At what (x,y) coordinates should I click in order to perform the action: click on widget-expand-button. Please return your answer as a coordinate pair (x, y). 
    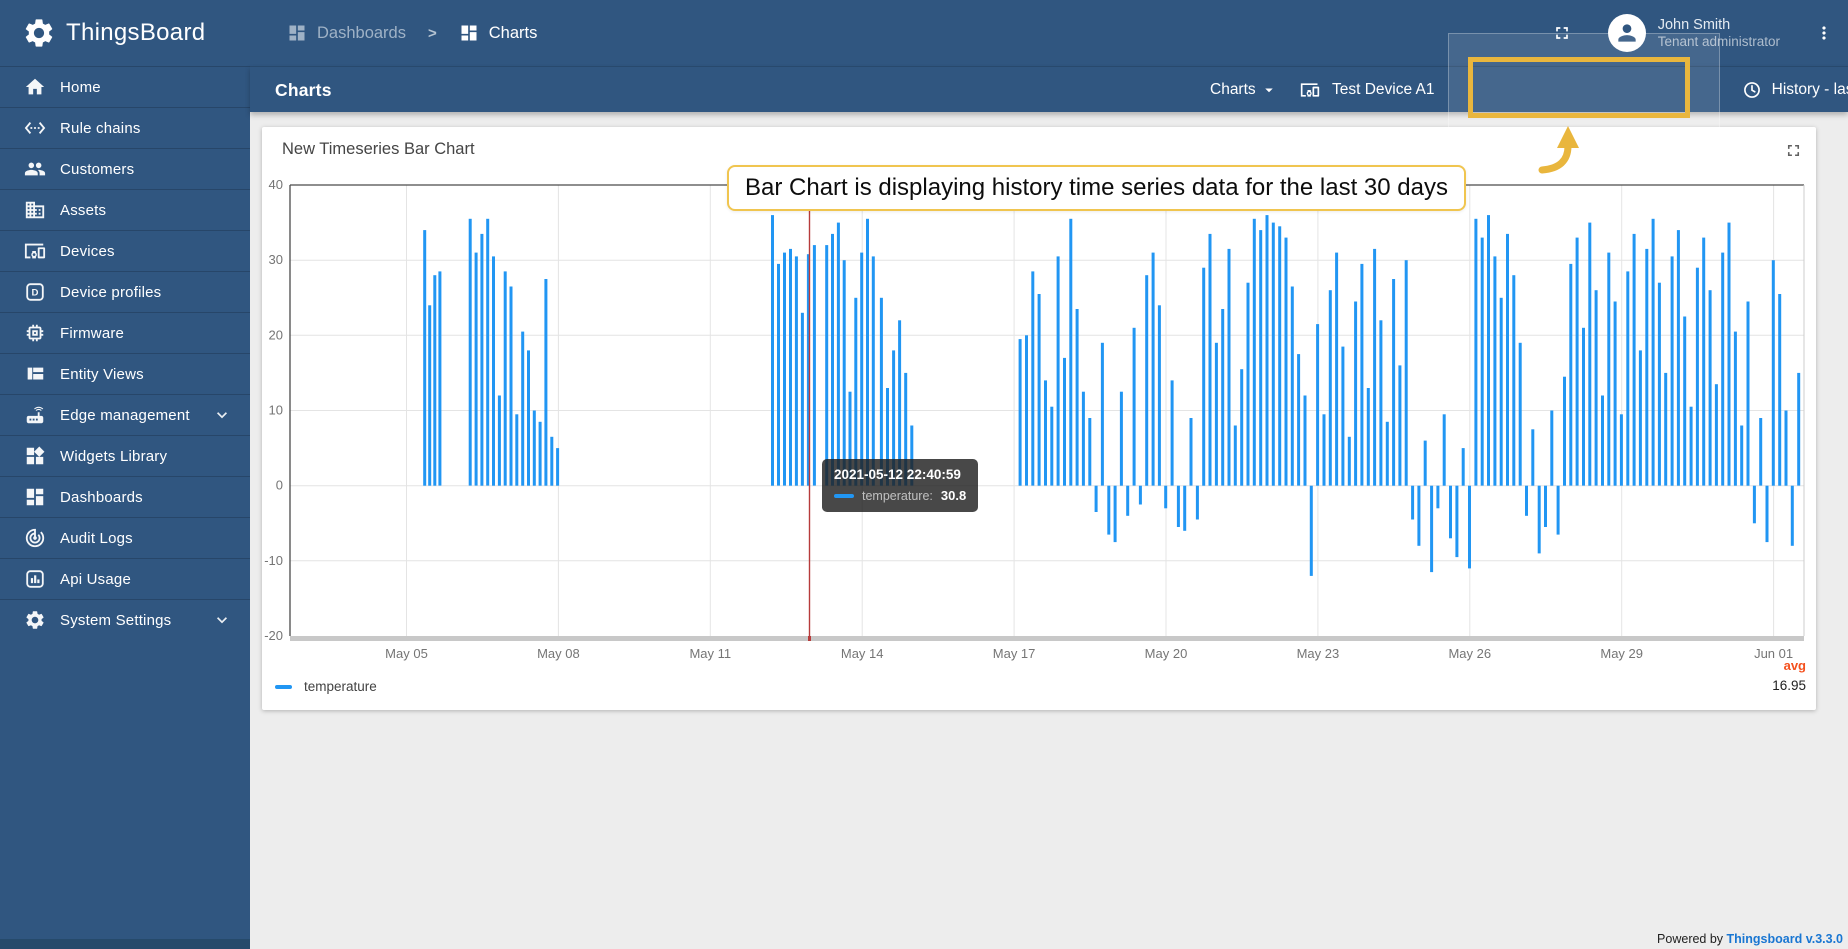
    Looking at the image, I should click on (1793, 150).